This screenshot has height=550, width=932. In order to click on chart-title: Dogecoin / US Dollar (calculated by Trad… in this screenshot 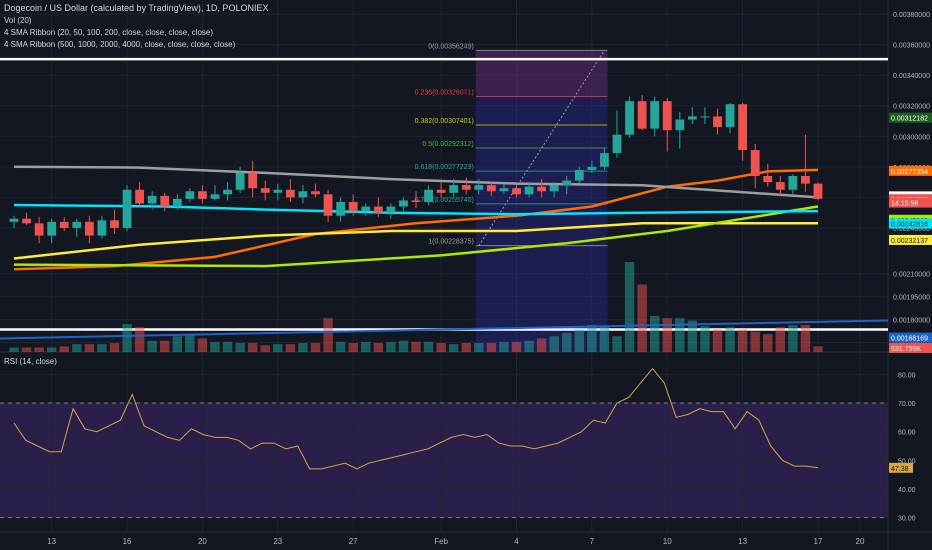, I will do `click(136, 8)`.